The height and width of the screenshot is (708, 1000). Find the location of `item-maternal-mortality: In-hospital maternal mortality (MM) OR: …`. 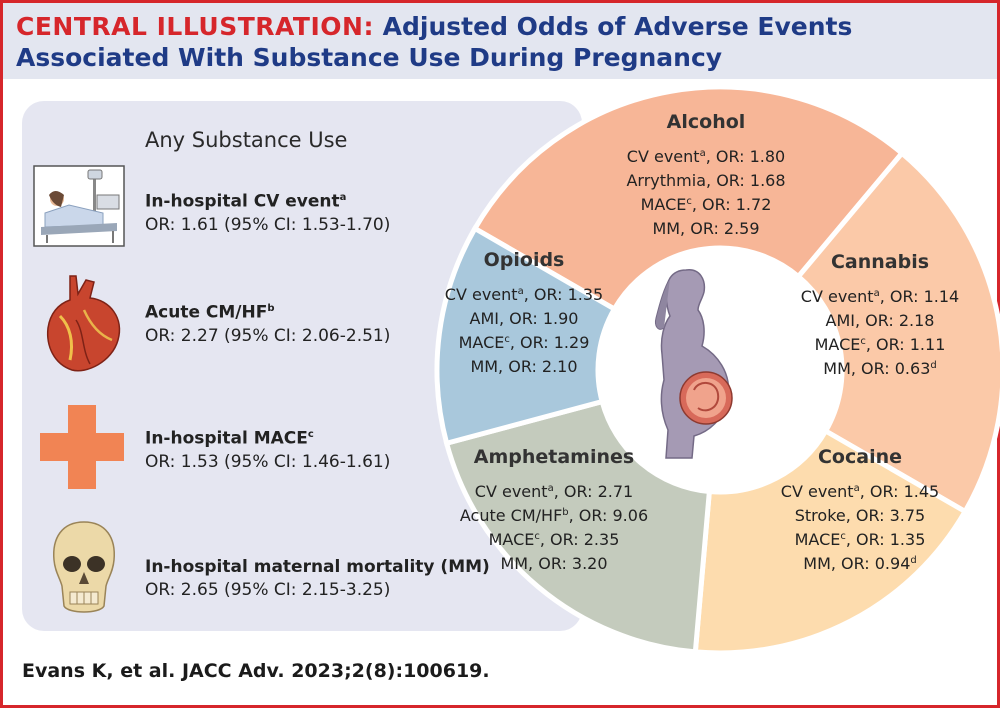

item-maternal-mortality: In-hospital maternal mortality (MM) OR: … is located at coordinates (317, 578).